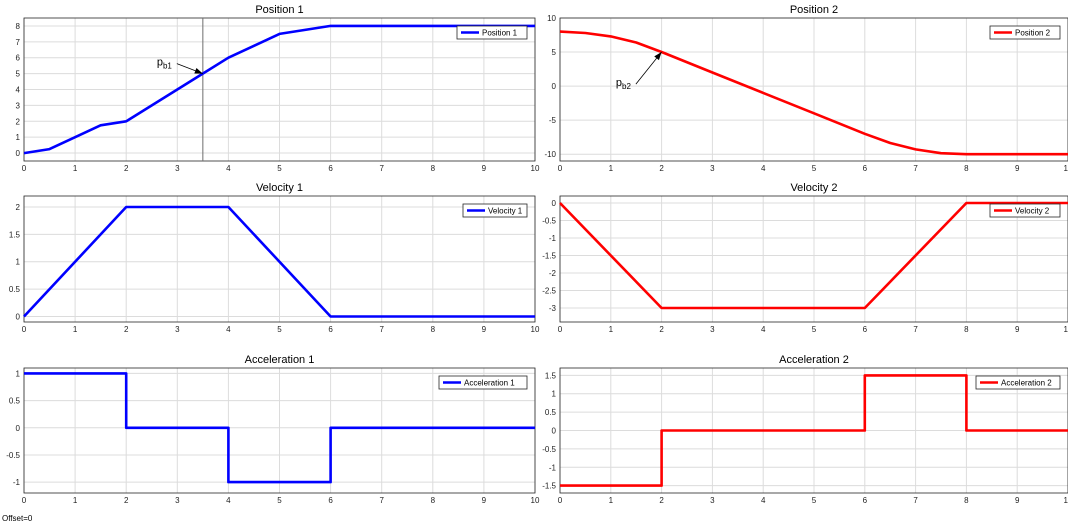  I want to click on annotation-arrowhead, so click(658, 56).